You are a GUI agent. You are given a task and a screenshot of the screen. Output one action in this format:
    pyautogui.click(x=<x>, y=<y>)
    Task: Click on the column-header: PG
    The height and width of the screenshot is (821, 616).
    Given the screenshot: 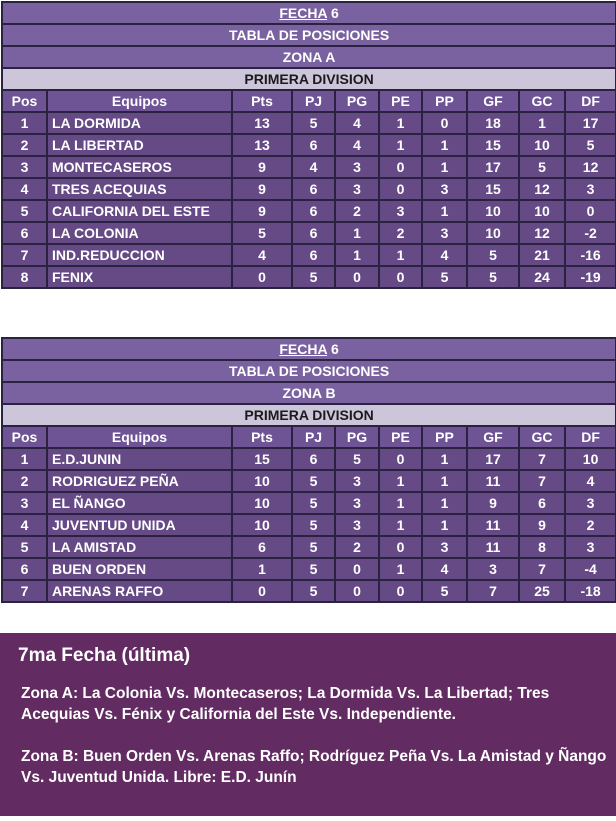 What is the action you would take?
    pyautogui.click(x=357, y=101)
    